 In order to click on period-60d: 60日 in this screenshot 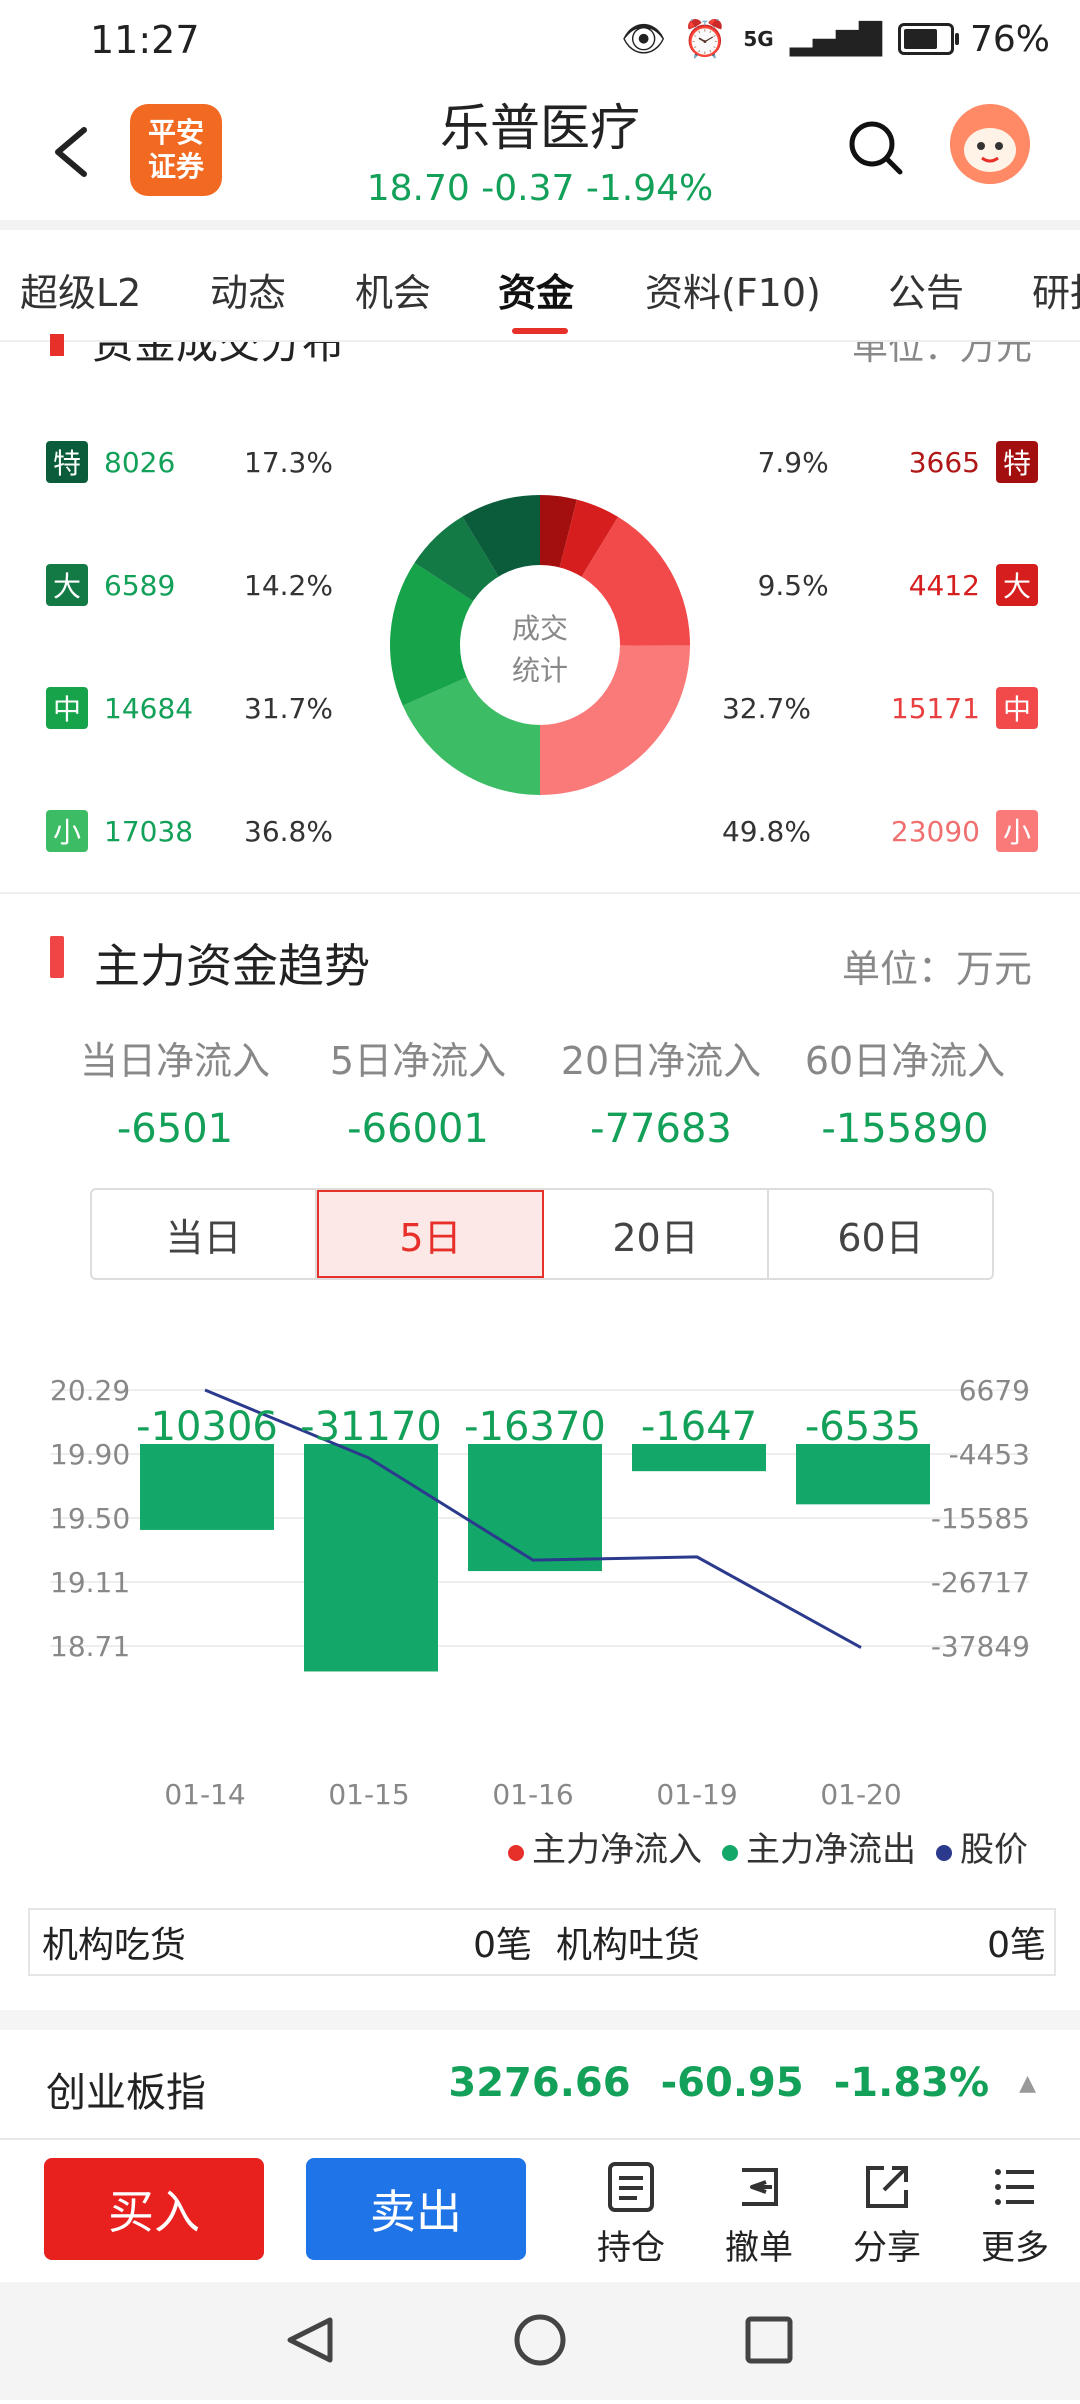, I will do `click(880, 1237)`.